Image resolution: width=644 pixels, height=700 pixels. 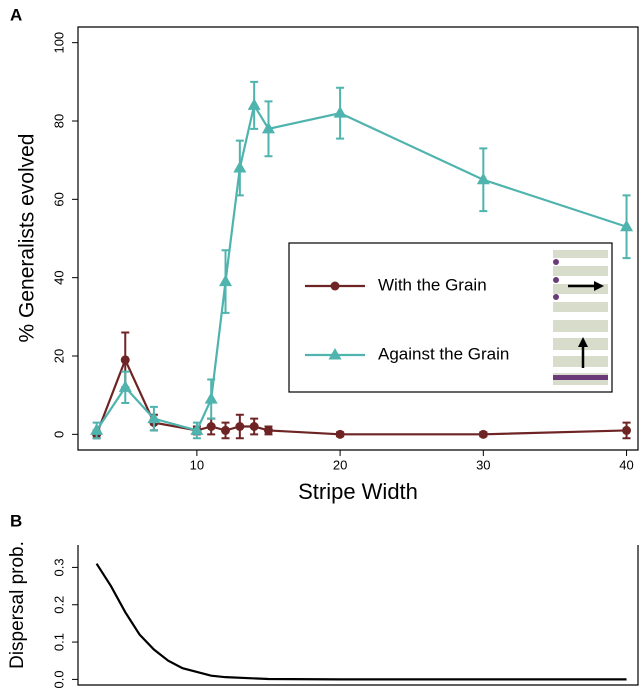 What do you see at coordinates (626, 464) in the screenshot?
I see `x-tick-label: 40` at bounding box center [626, 464].